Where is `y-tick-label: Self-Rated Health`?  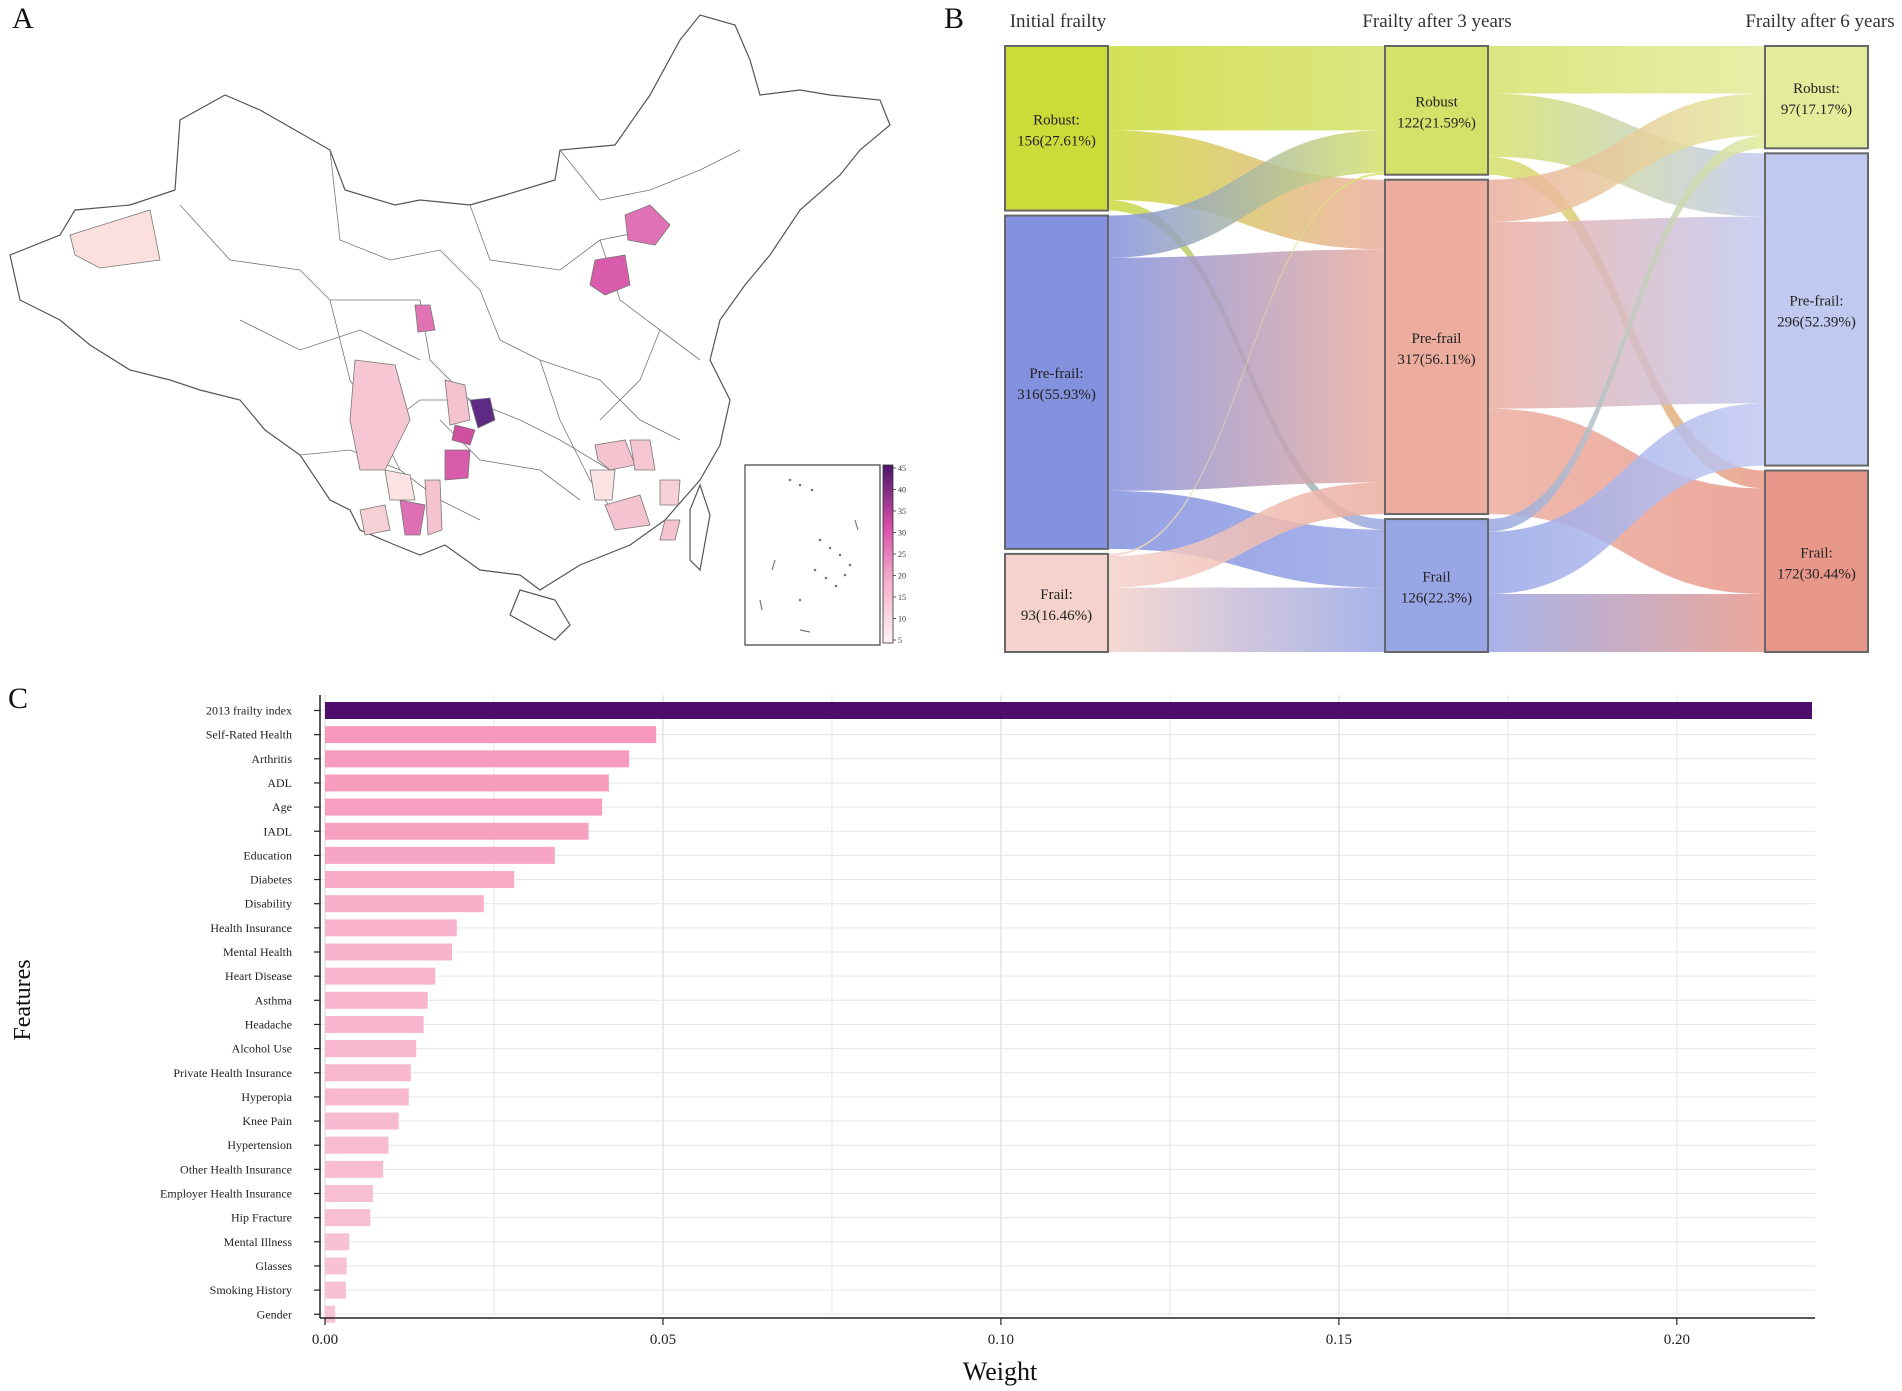 y-tick-label: Self-Rated Health is located at coordinates (249, 735).